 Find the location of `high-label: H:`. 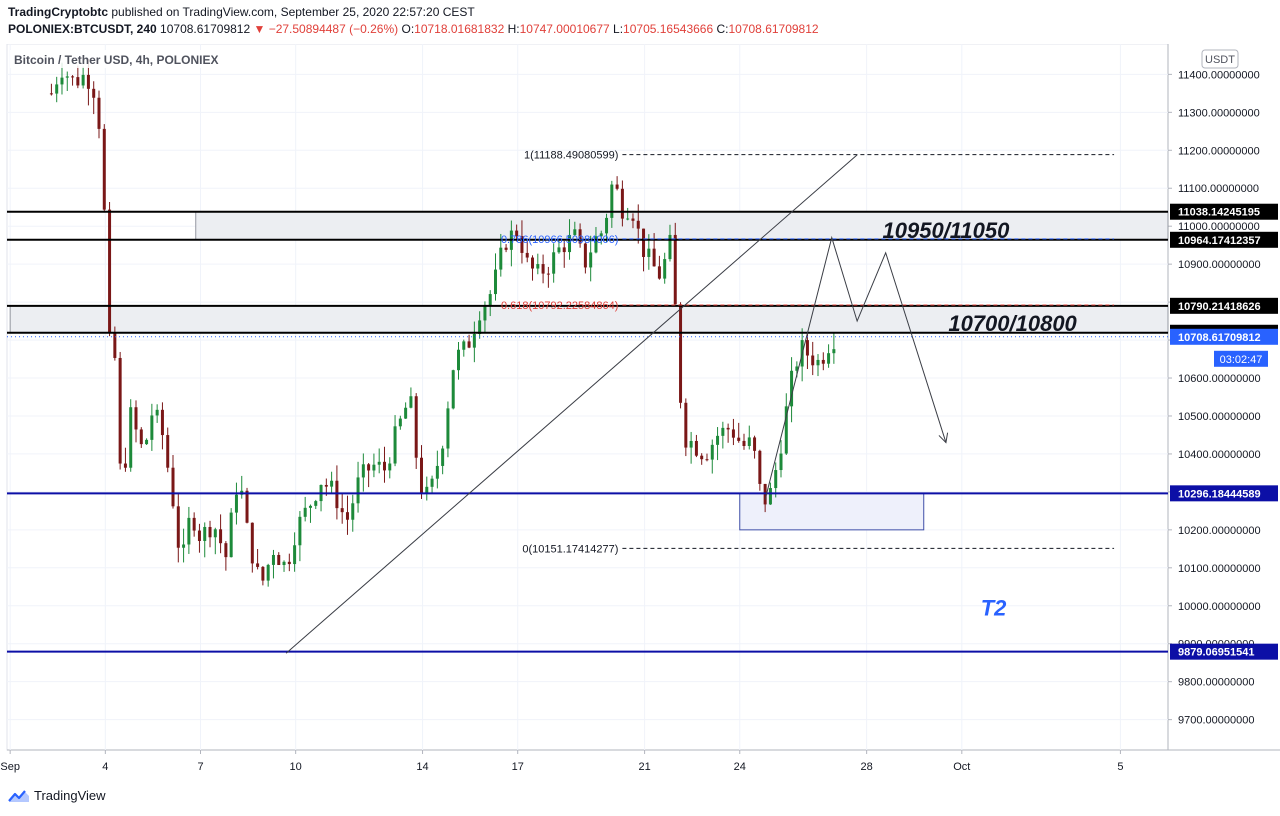

high-label: H: is located at coordinates (513, 29).